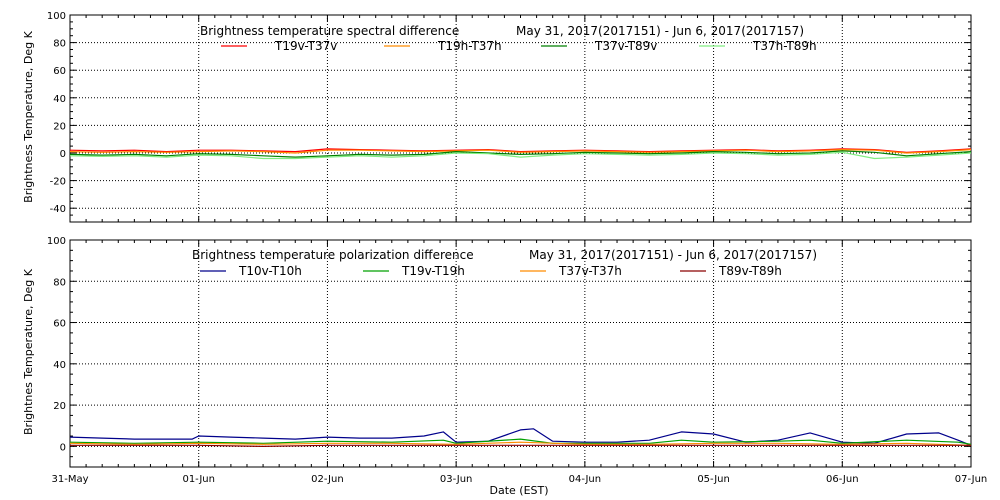 The height and width of the screenshot is (500, 1000). I want to click on series-line-t19h-t37h, so click(520, 151).